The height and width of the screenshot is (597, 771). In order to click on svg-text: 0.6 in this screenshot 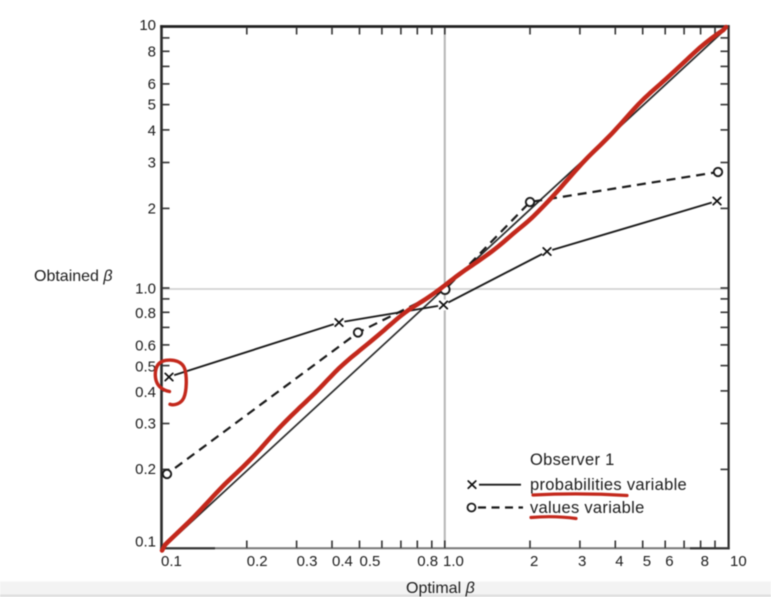, I will do `click(145, 346)`.